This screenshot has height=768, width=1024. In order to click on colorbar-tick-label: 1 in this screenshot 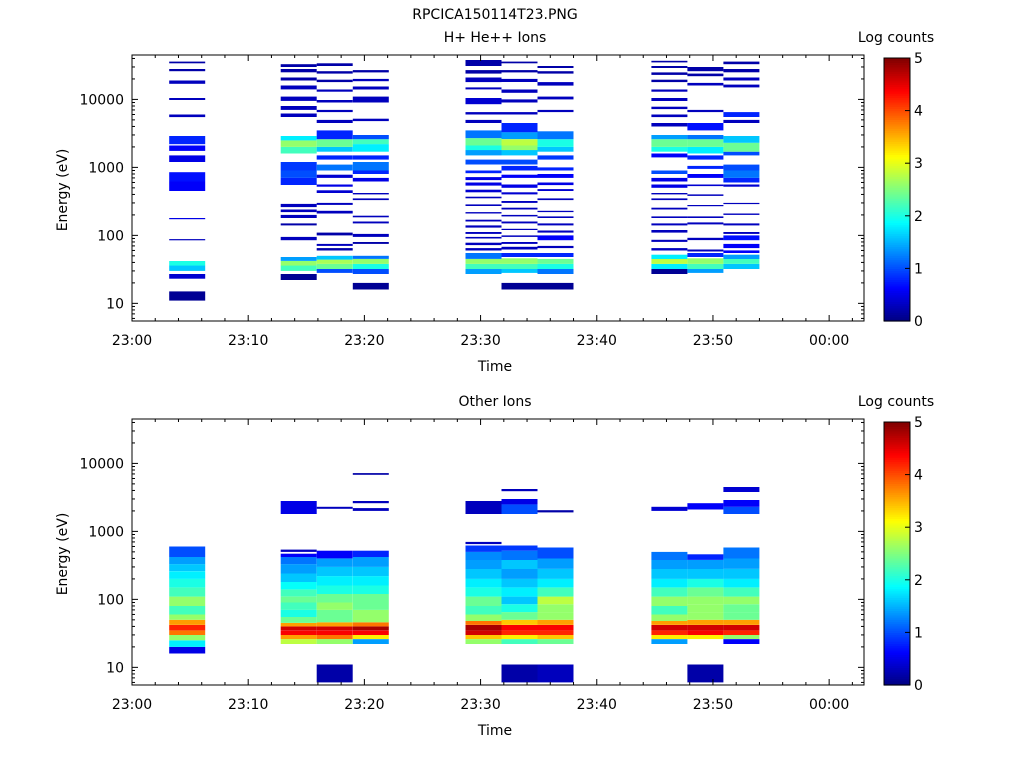, I will do `click(918, 633)`.